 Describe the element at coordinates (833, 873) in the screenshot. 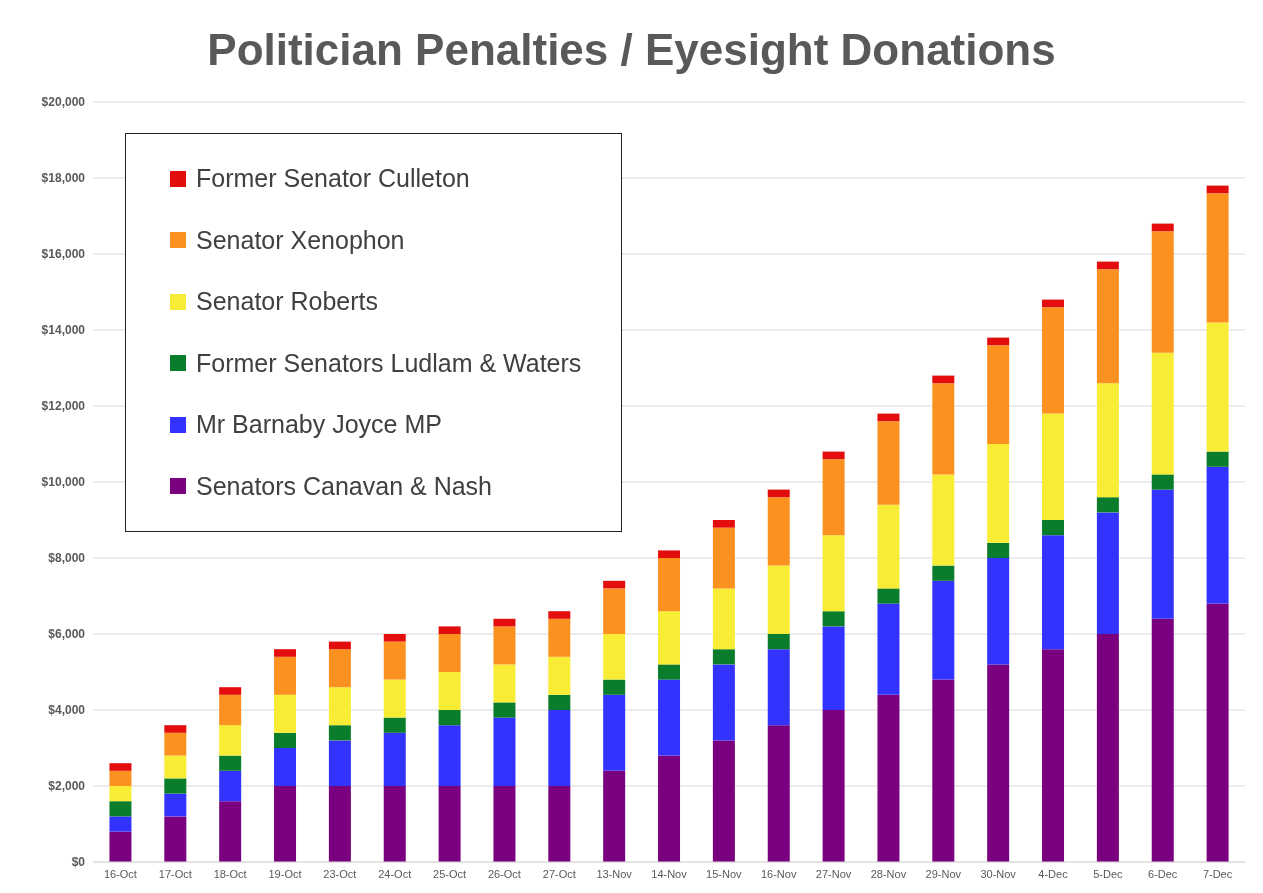

I see `x-tick-label: 27-Nov` at that location.